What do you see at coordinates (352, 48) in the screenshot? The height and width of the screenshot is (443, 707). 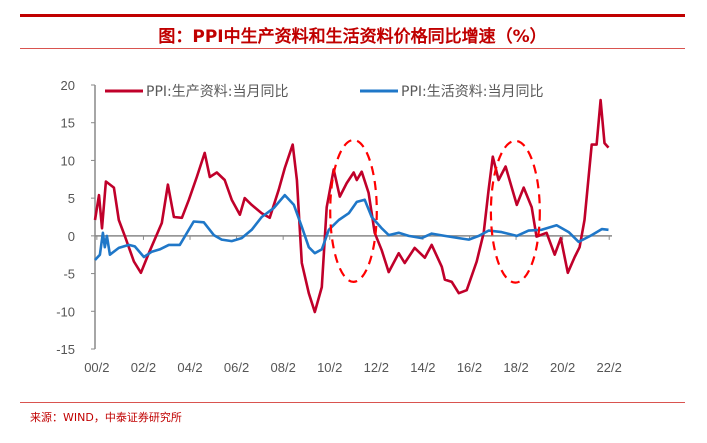 I see `title-rule` at bounding box center [352, 48].